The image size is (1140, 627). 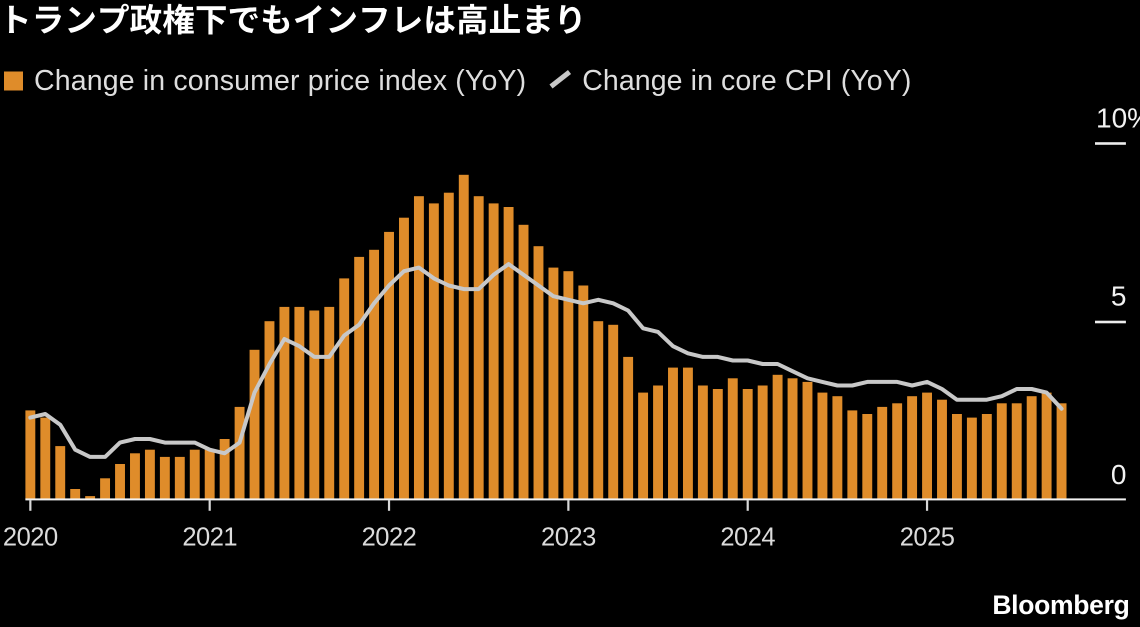 I want to click on svg-text: 5, so click(x=1119, y=295).